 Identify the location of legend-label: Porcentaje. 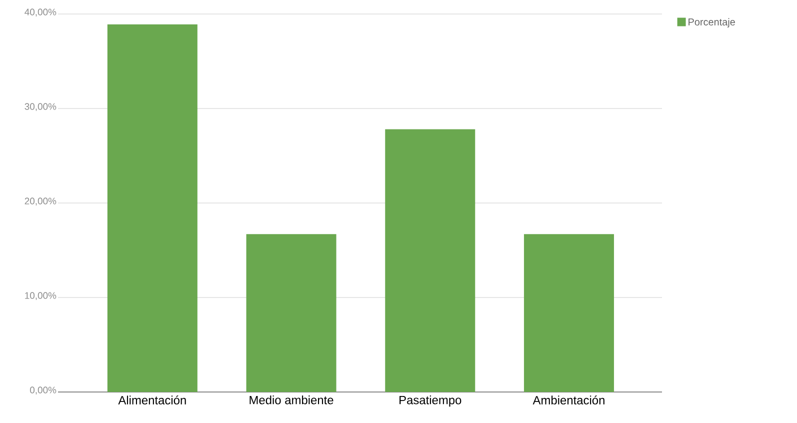
(711, 23).